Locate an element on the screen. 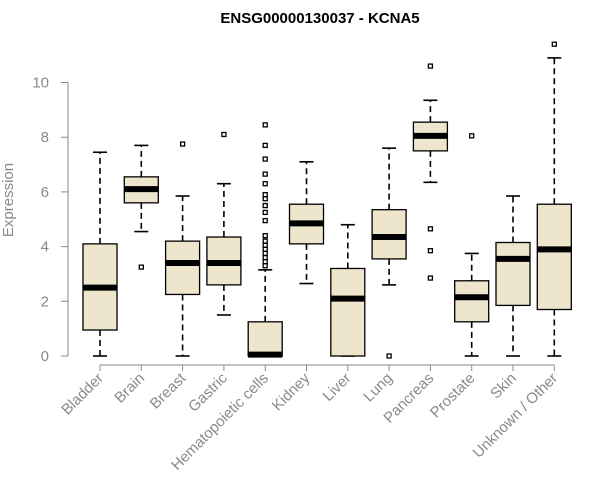 Image resolution: width=600 pixels, height=500 pixels. y-tick-label: 6 is located at coordinates (45, 192).